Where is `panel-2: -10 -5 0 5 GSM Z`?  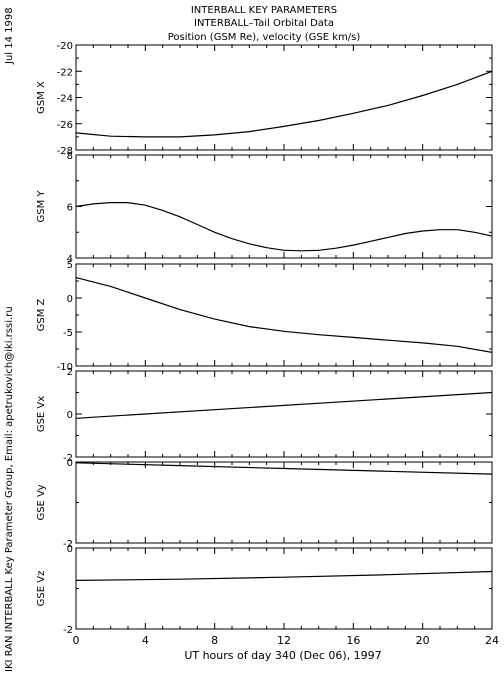
panel-2: -10 -5 0 5 GSM Z is located at coordinates (264, 316).